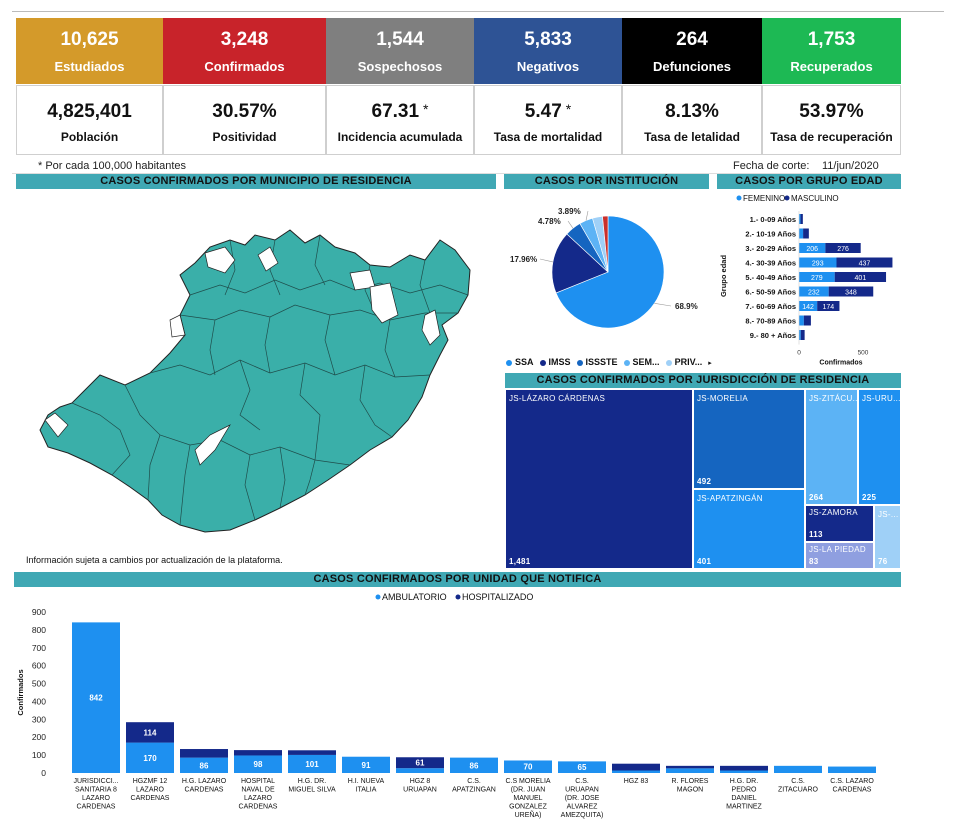  I want to click on unit-category-label: ZITACUARO, so click(798, 790).